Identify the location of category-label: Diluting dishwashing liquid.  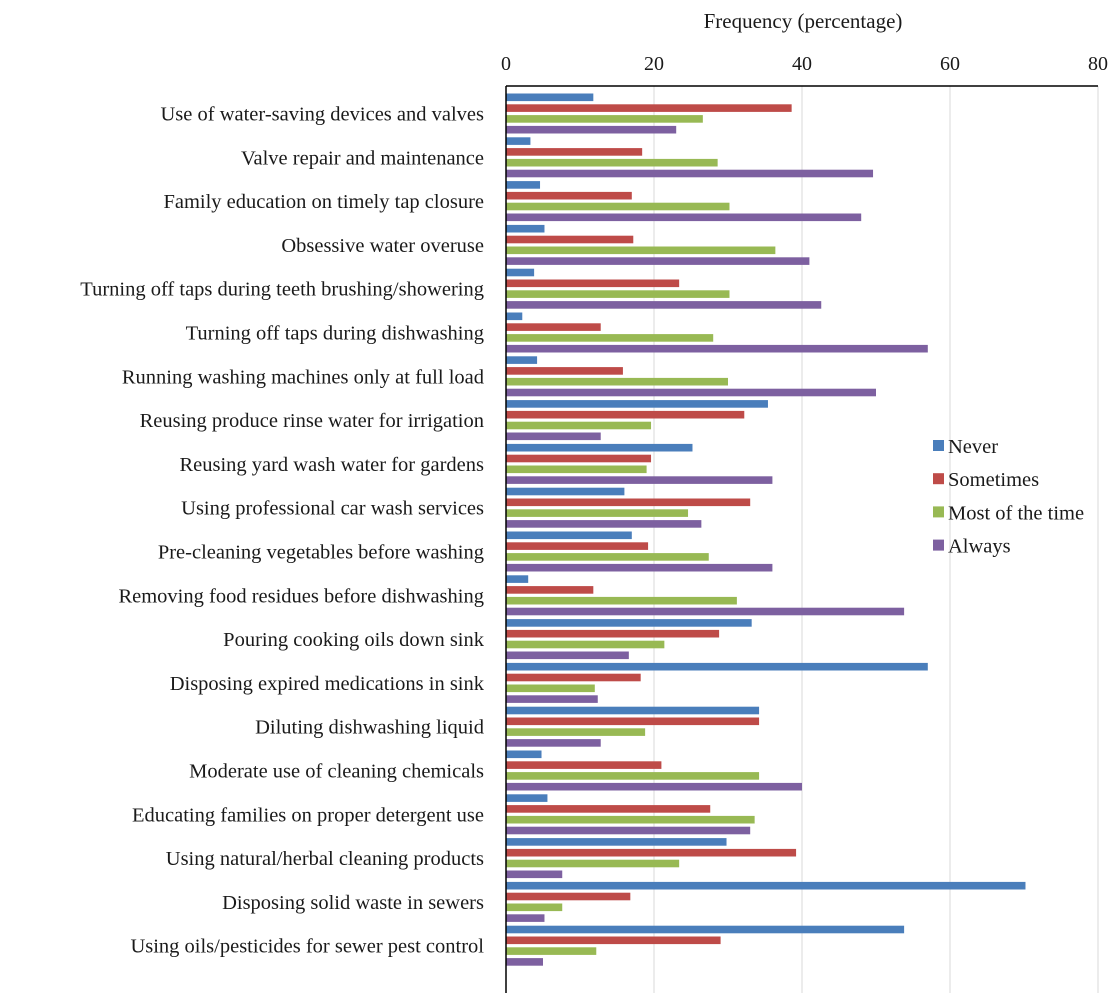
(369, 728).